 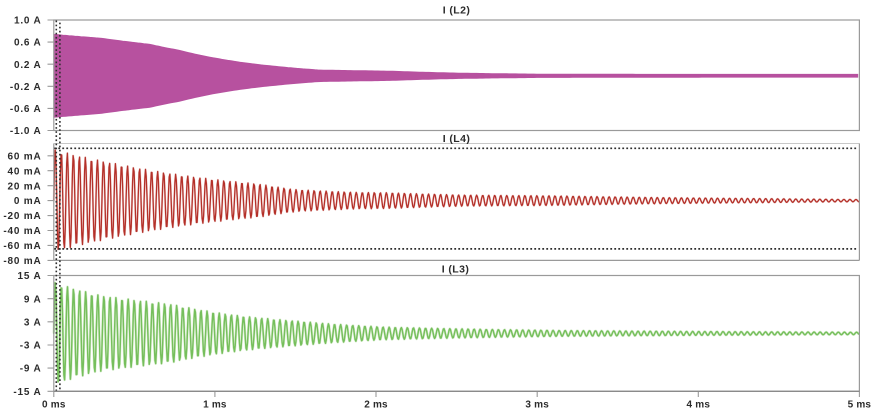 I want to click on svg-text: -20 mA, so click(x=22, y=216).